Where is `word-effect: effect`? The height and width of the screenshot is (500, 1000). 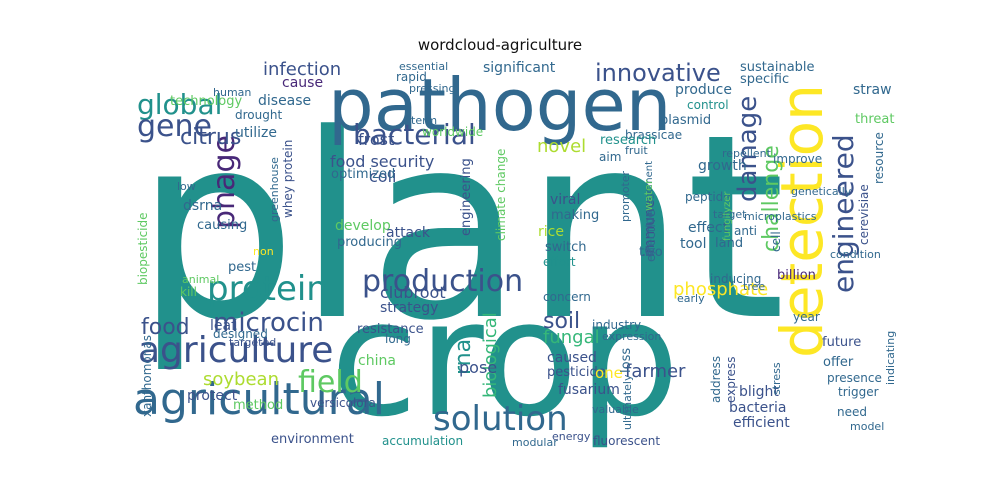
word-effect: effect is located at coordinates (708, 228).